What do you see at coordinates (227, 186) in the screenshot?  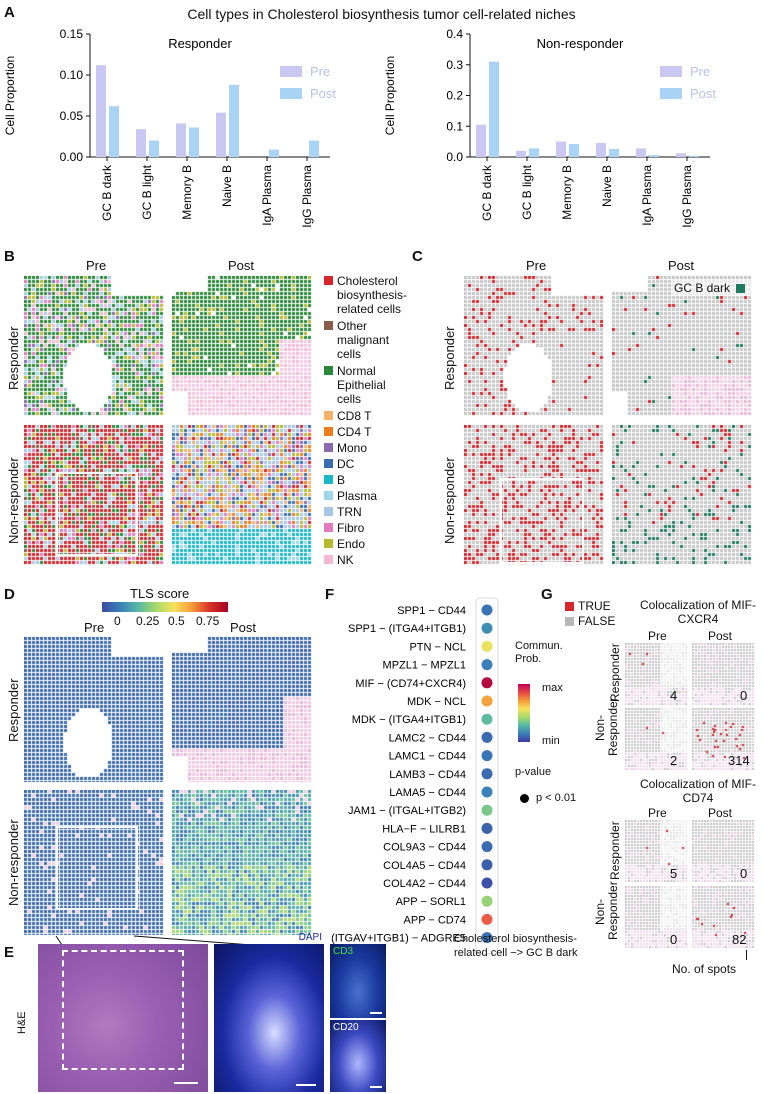 I see `x-tick-label: Naive B` at bounding box center [227, 186].